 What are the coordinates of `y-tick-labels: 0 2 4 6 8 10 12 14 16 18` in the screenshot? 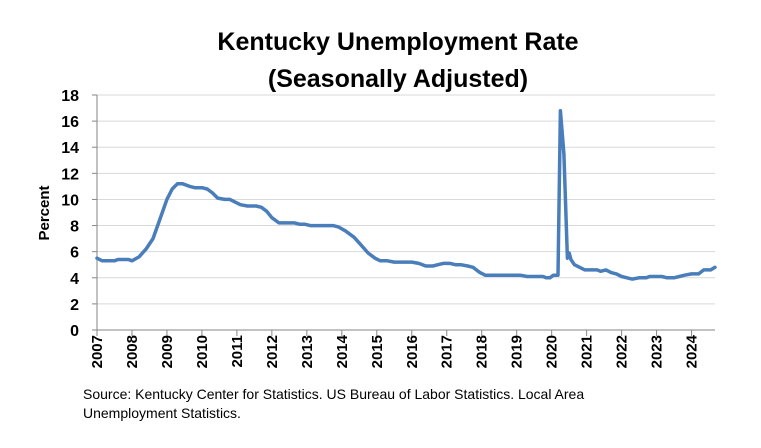 It's located at (70, 214).